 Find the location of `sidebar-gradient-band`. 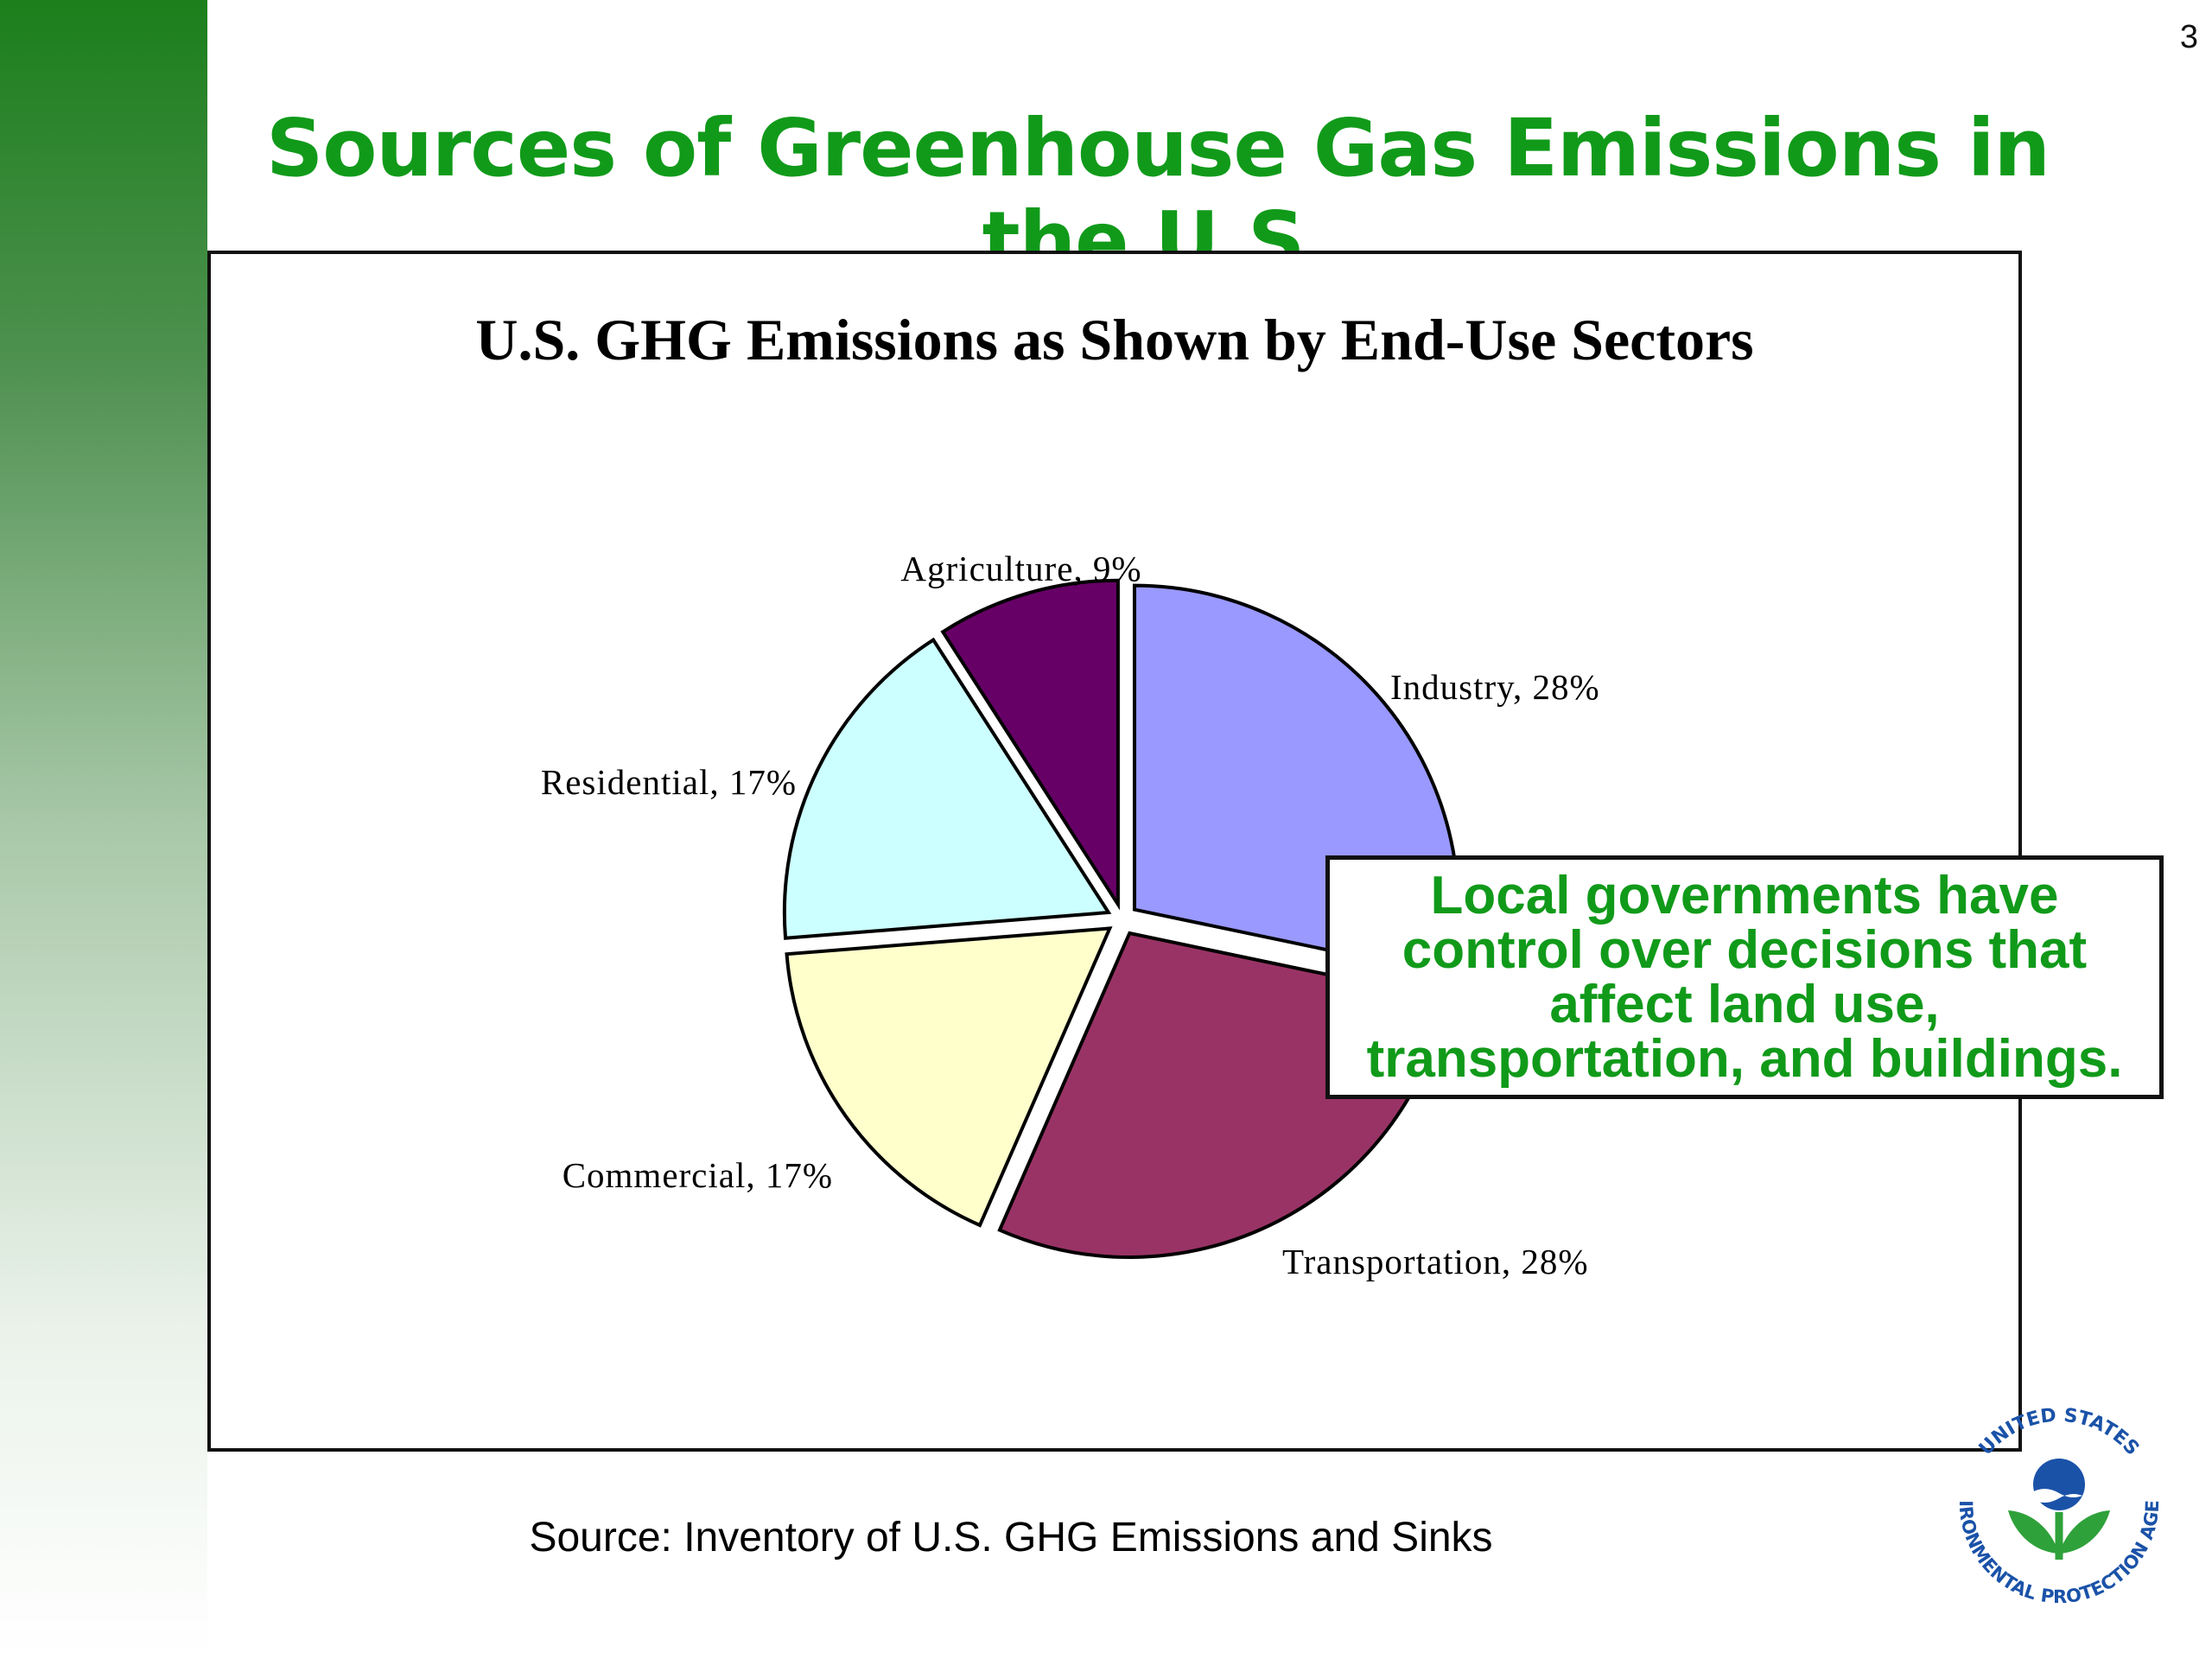

sidebar-gradient-band is located at coordinates (103, 829).